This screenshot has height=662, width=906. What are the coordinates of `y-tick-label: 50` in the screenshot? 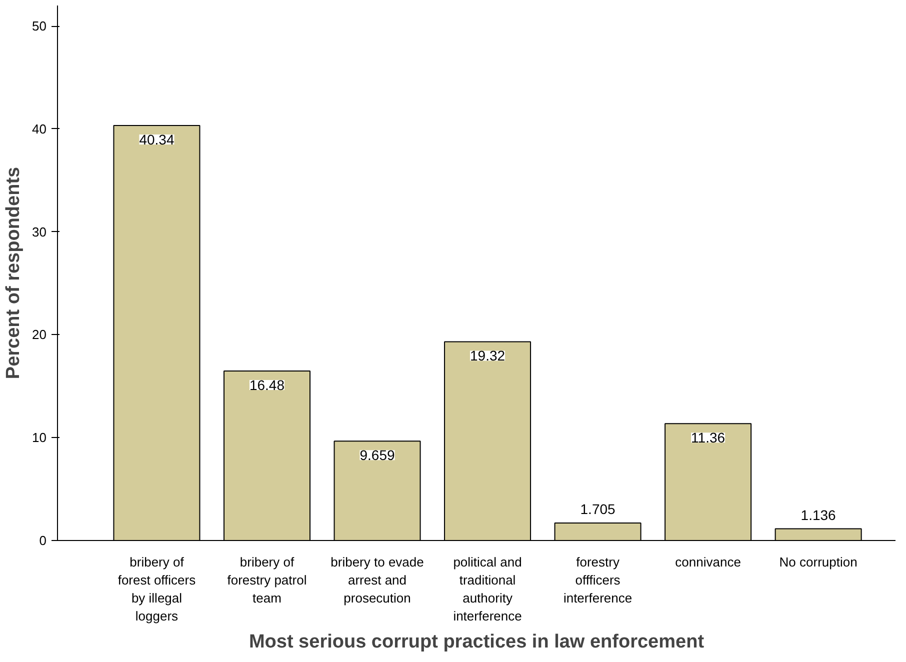 It's located at (39, 26).